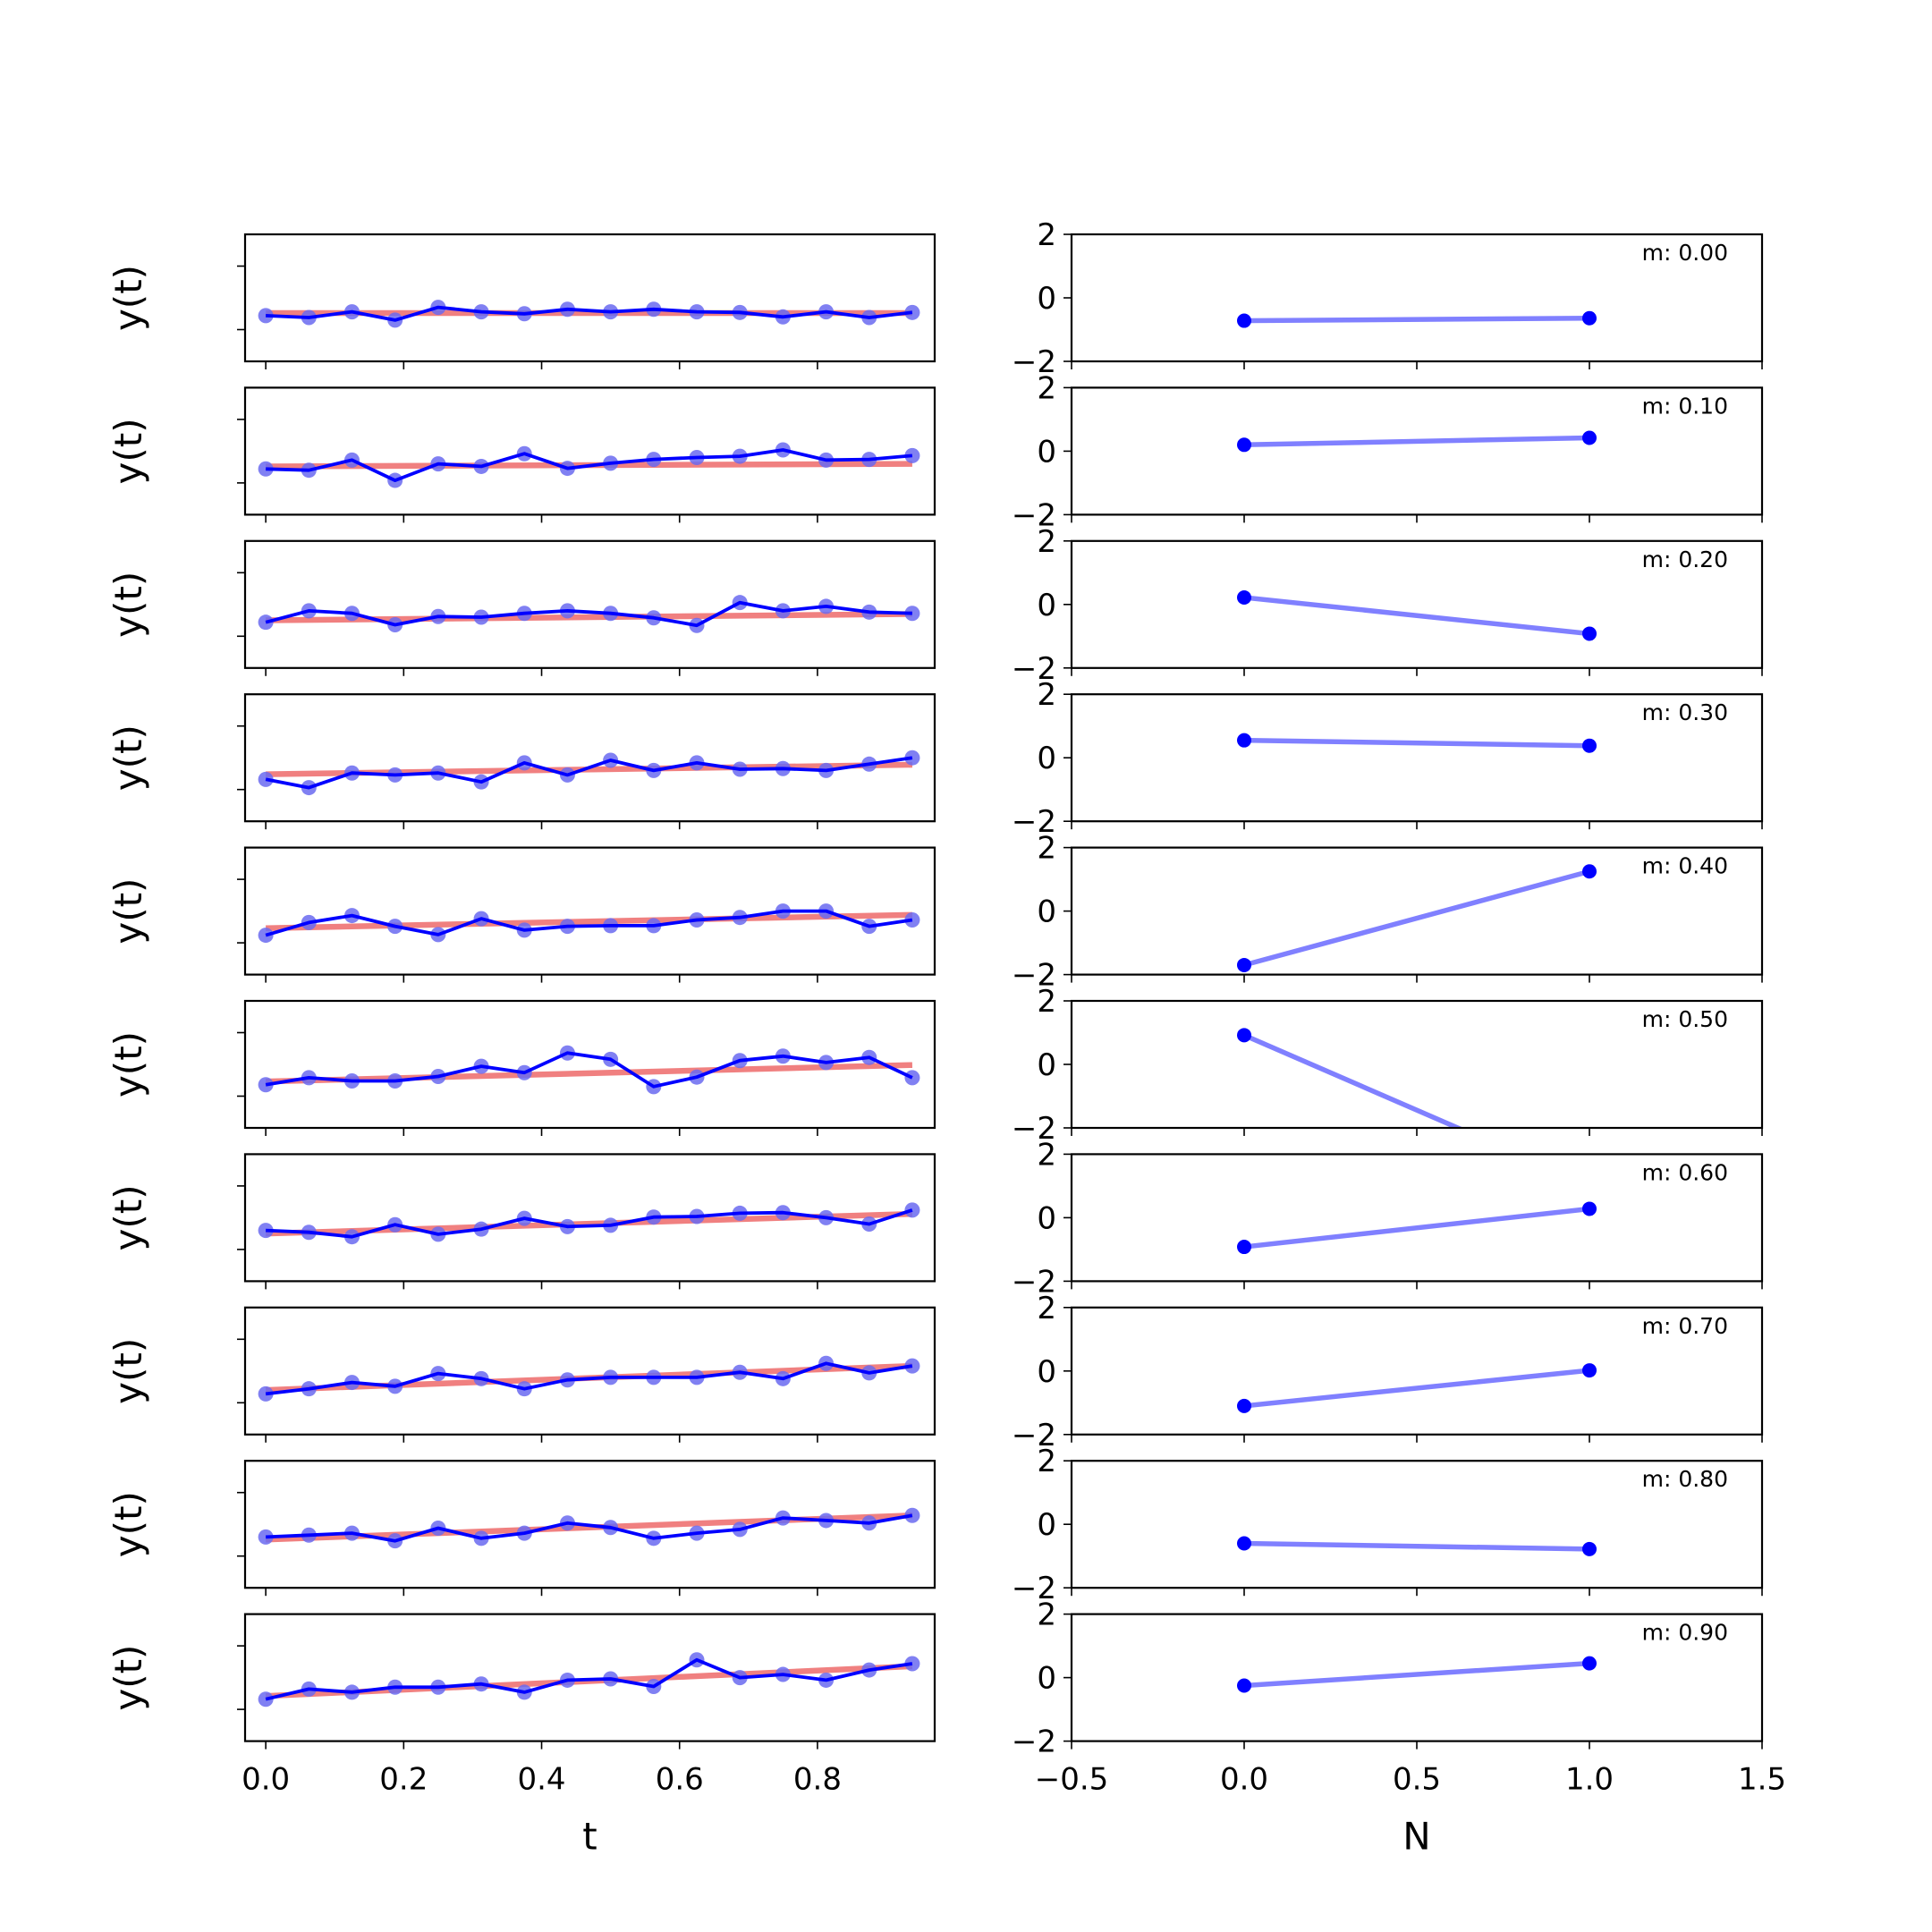 Image resolution: width=1932 pixels, height=1932 pixels. Describe the element at coordinates (1685, 866) in the screenshot. I see `m-label: m: 0.40` at that location.